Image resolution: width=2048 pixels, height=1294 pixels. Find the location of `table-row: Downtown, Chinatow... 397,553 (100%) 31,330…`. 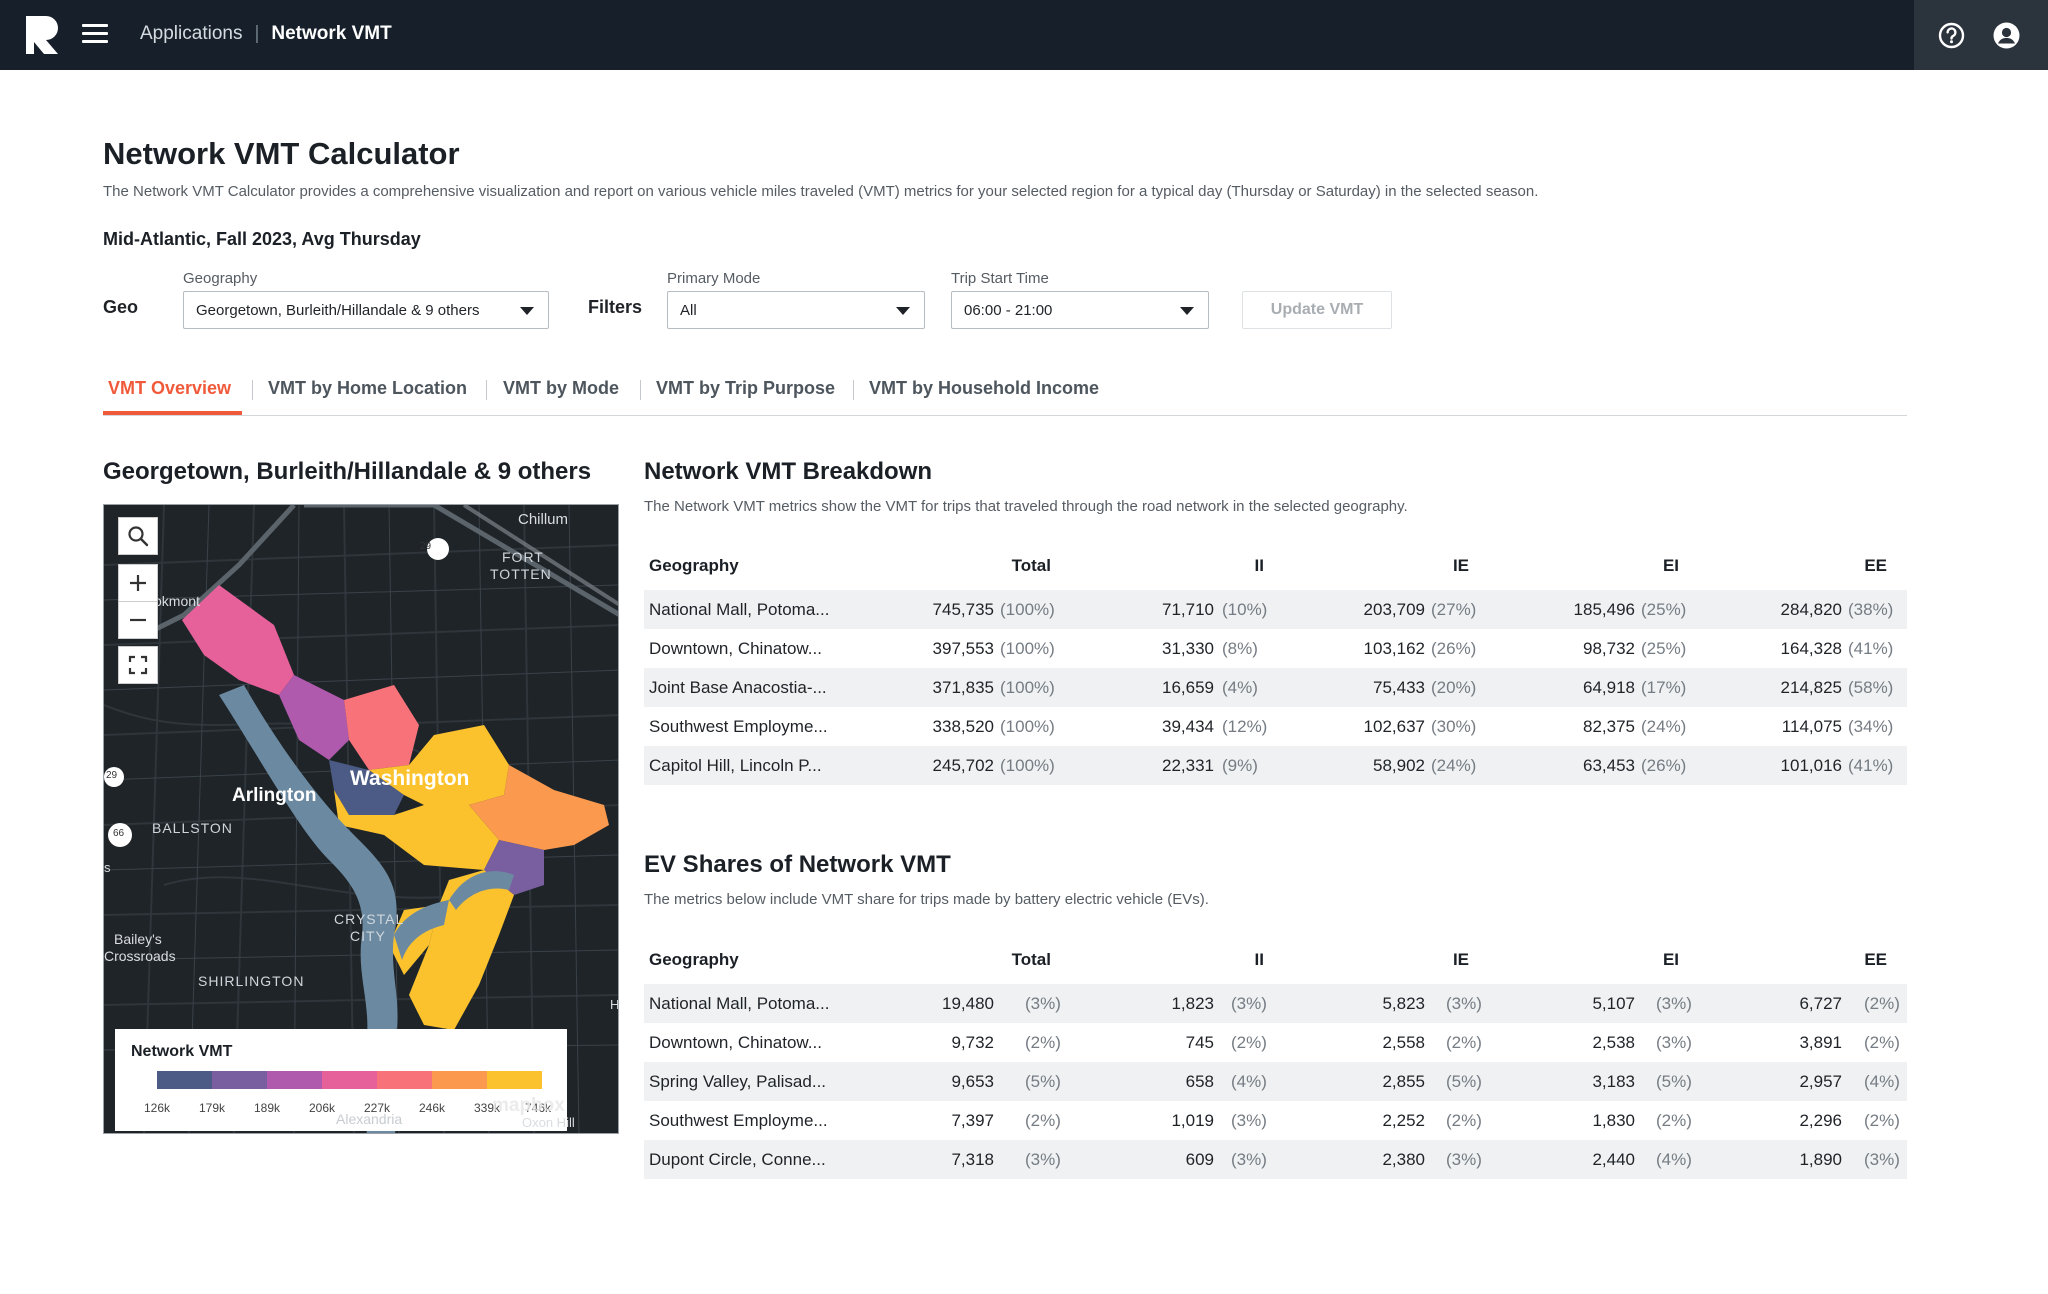

table-row: Downtown, Chinatow... 397,553 (100%) 31,330… is located at coordinates (1275, 648).